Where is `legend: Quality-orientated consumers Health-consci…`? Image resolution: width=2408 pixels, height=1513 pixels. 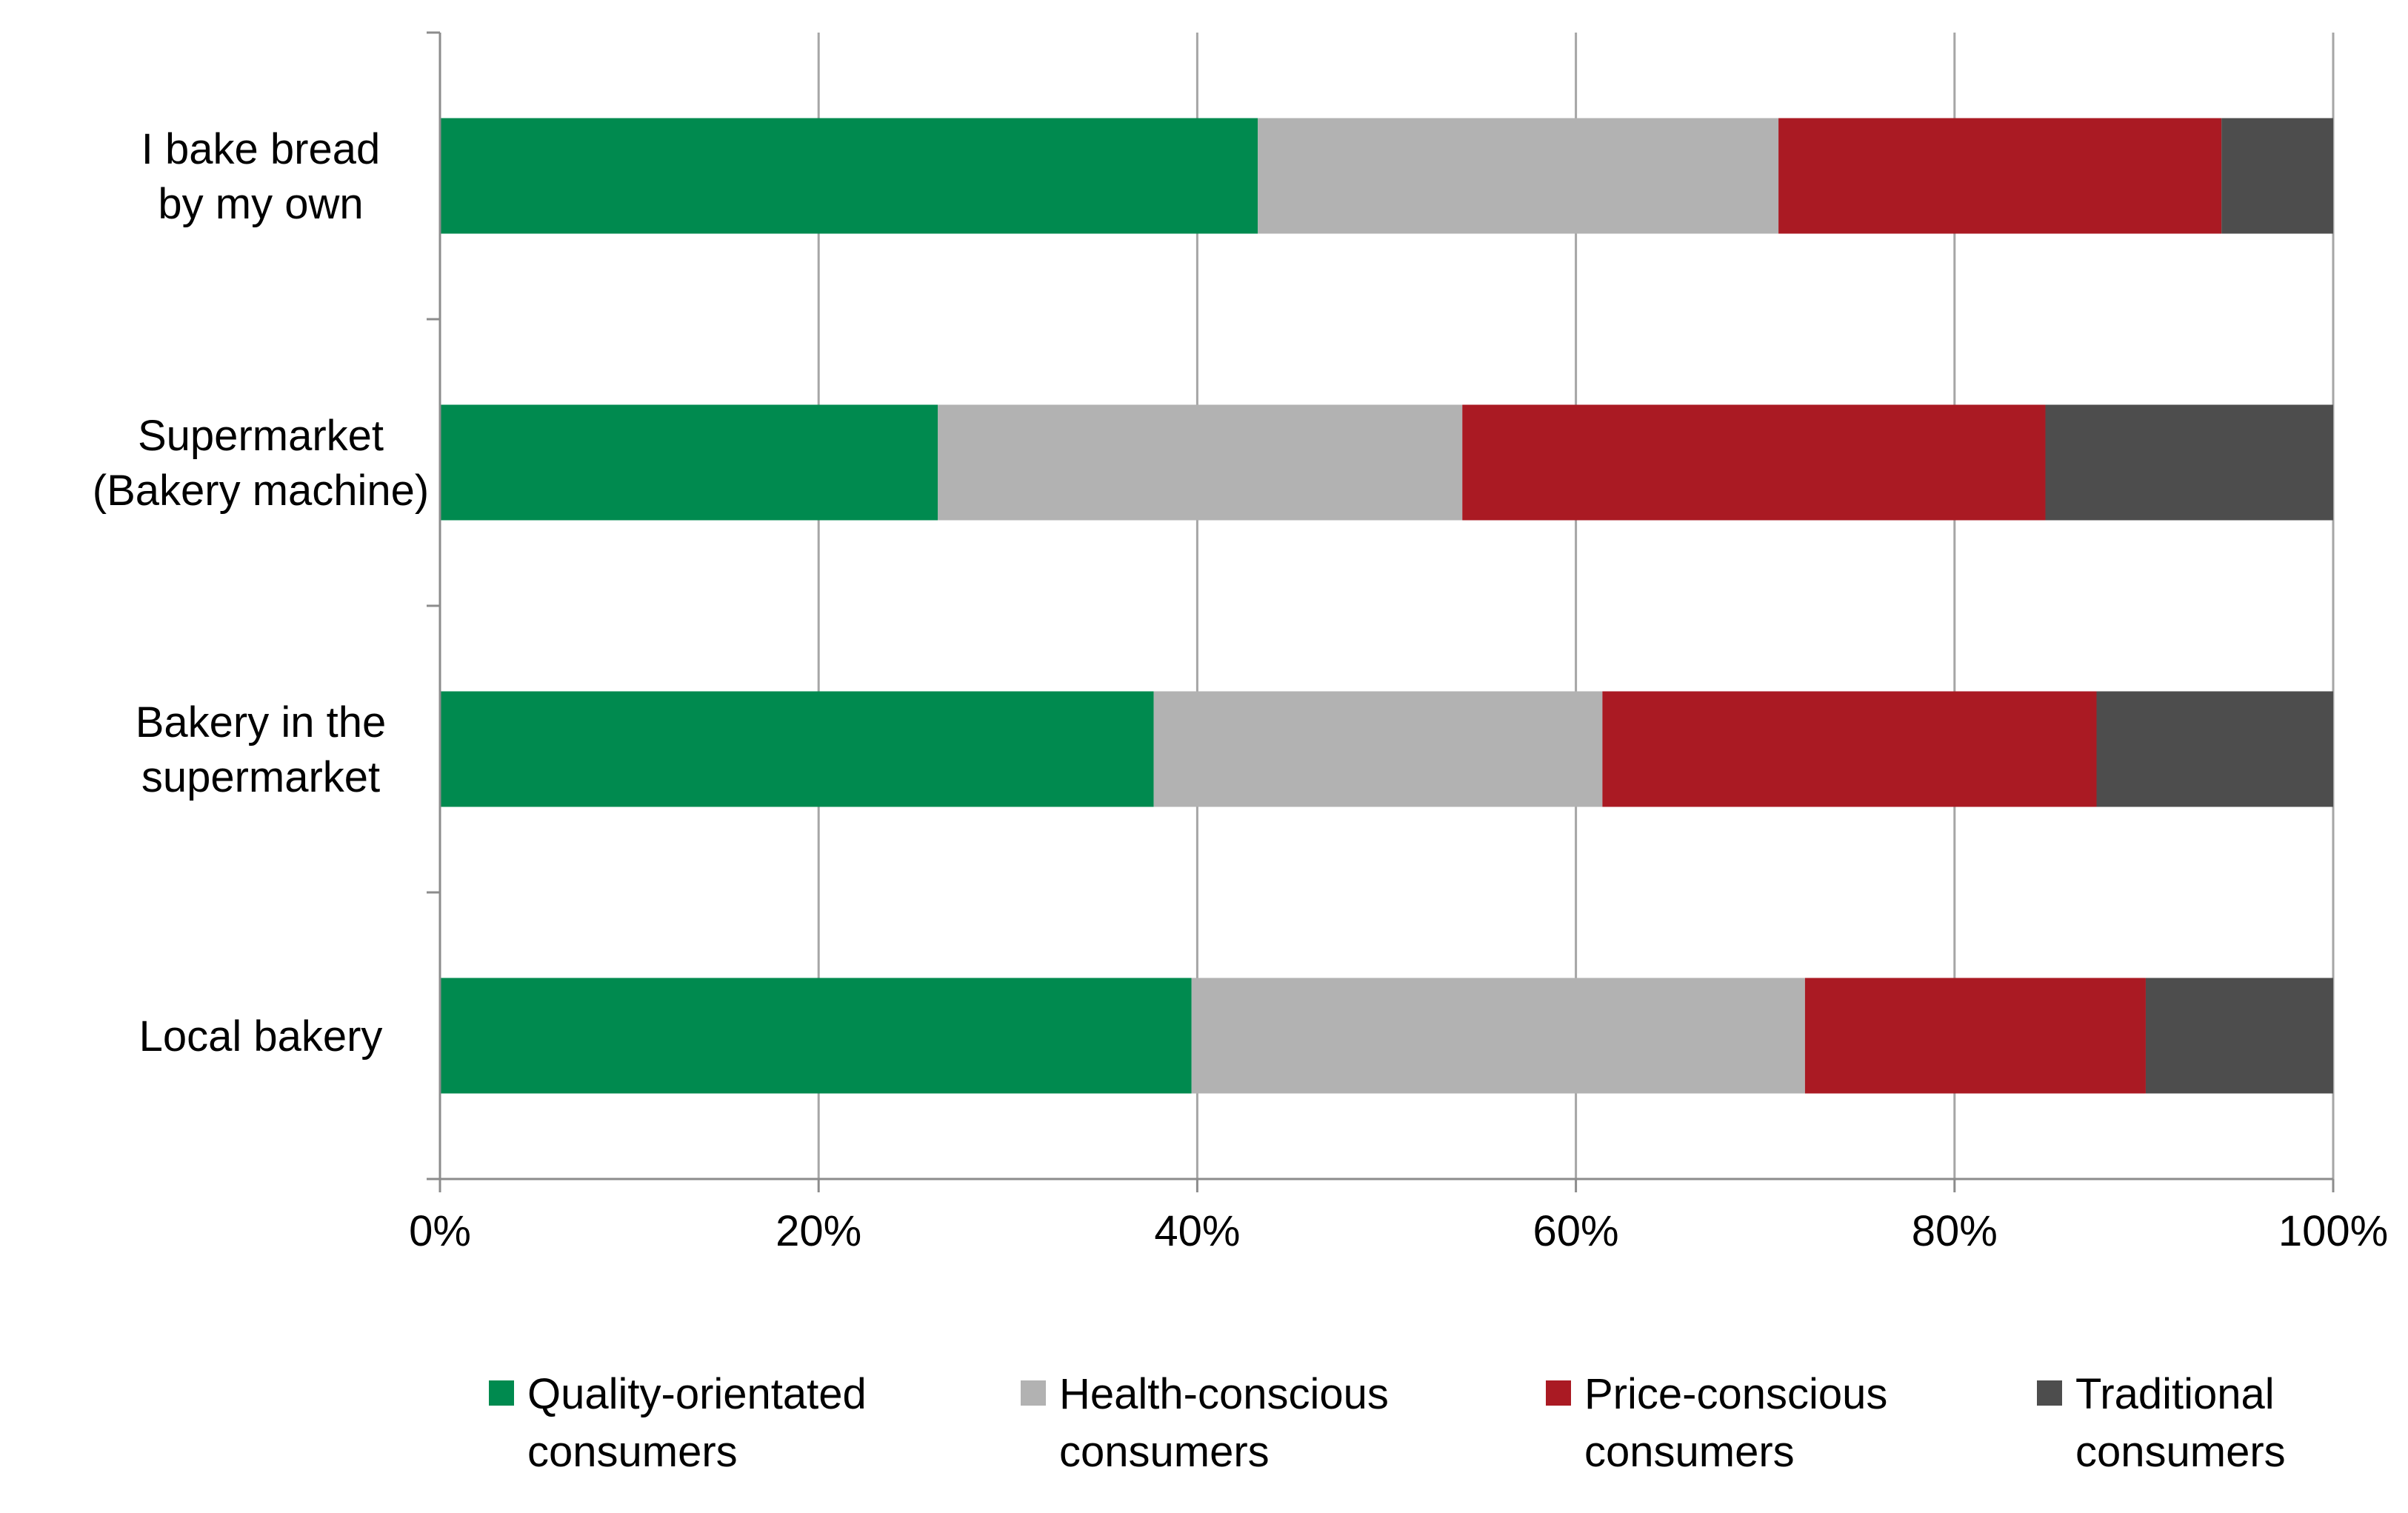 legend: Quality-orientated consumers Health-consci… is located at coordinates (1387, 1423).